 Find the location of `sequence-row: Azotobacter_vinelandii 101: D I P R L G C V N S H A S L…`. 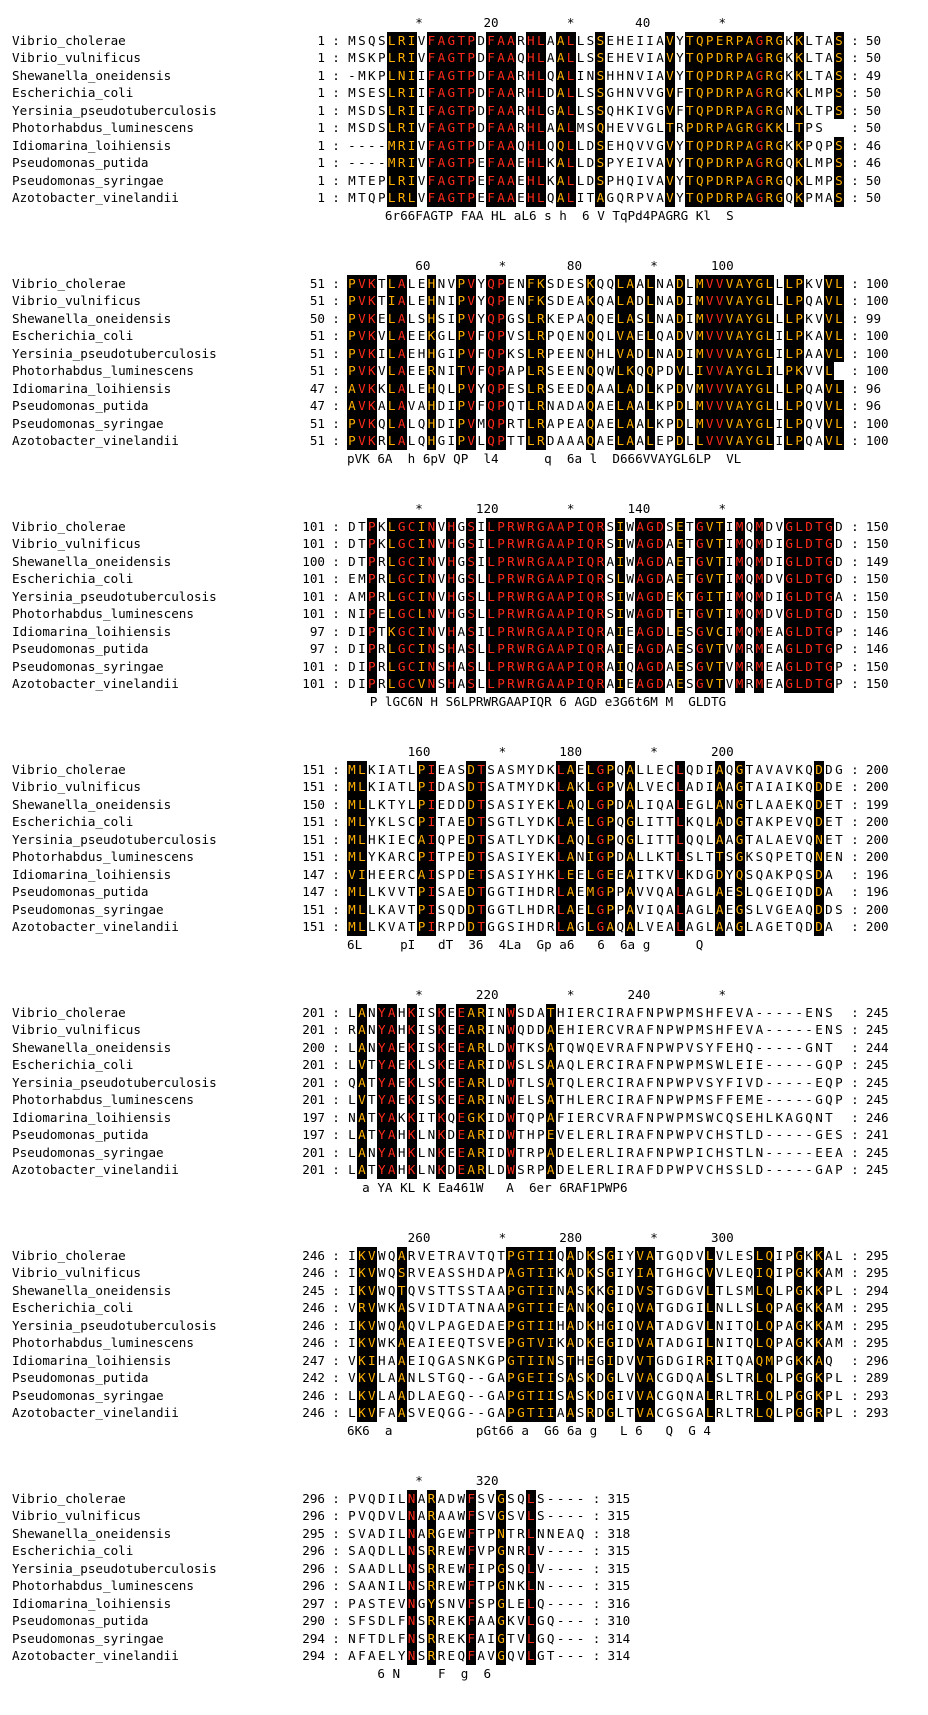

sequence-row: Azotobacter_vinelandii 101: D I P R L G C V N S H A S L… is located at coordinates (450, 684).